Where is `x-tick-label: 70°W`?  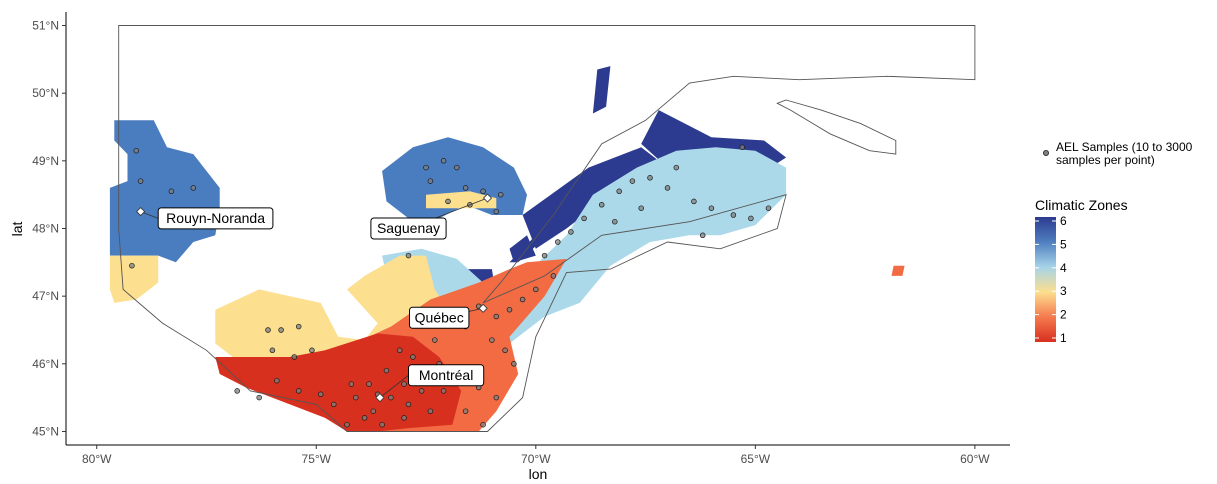 x-tick-label: 70°W is located at coordinates (536, 459).